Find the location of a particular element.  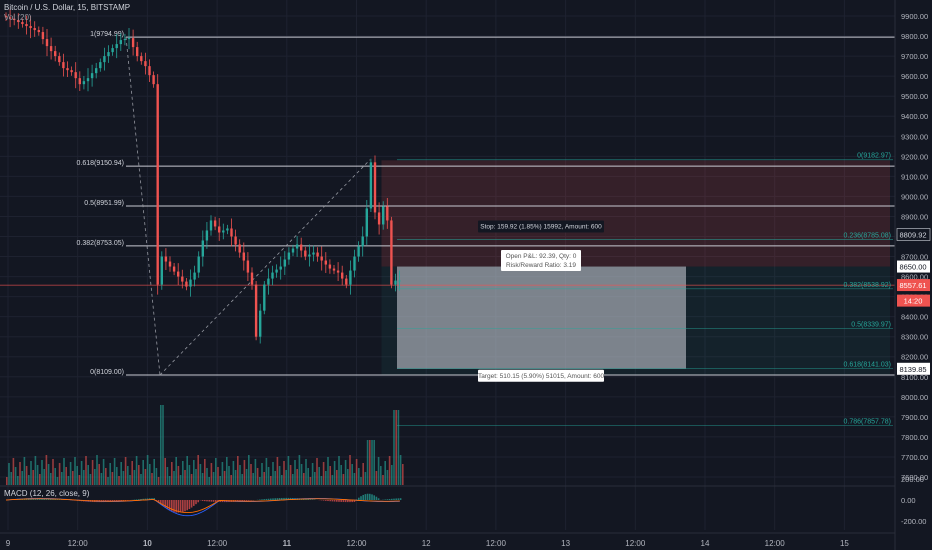

chart-title: Bitcoin / U.S. Dollar, 15, BITSTAMP is located at coordinates (67, 7).